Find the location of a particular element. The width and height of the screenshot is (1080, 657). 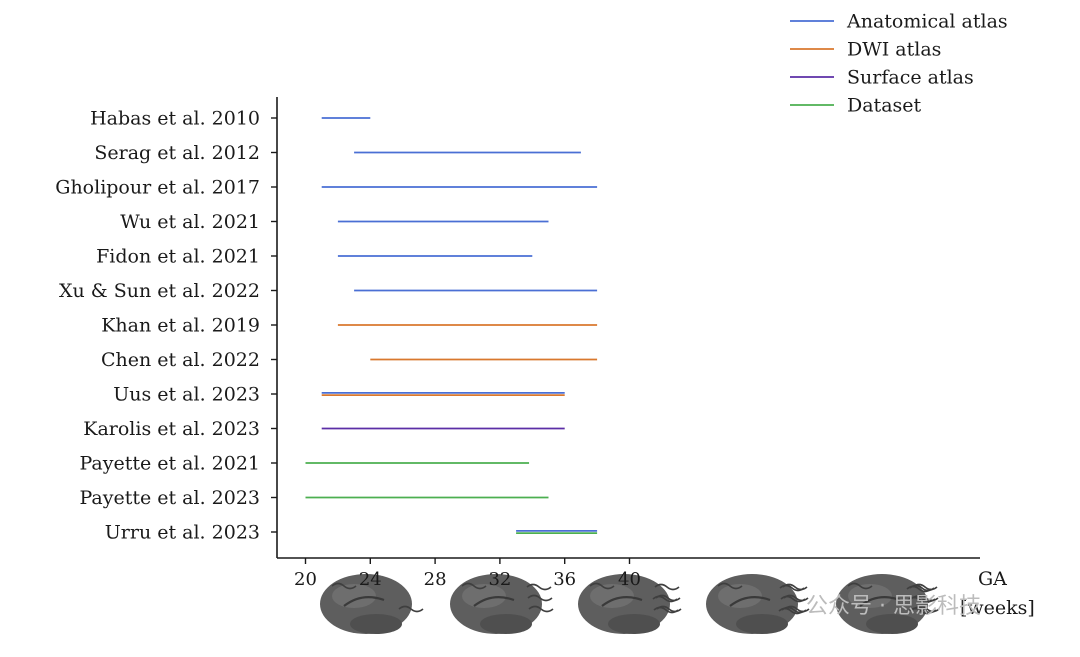

x-tick-label: 28 is located at coordinates (435, 579).